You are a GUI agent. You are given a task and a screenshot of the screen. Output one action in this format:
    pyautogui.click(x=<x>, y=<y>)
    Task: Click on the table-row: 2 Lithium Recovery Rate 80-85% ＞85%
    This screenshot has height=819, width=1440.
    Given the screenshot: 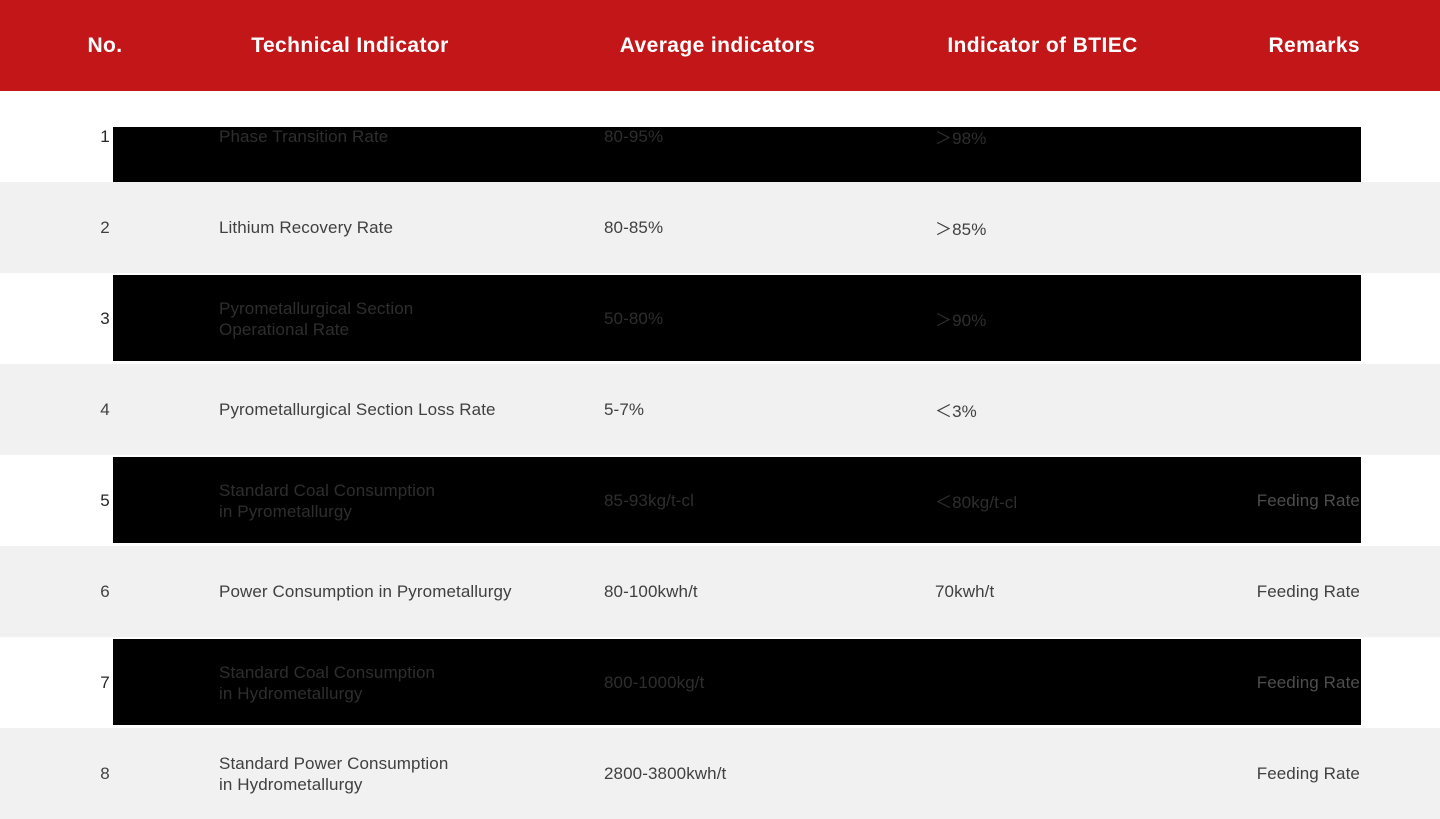 What is the action you would take?
    pyautogui.click(x=720, y=227)
    